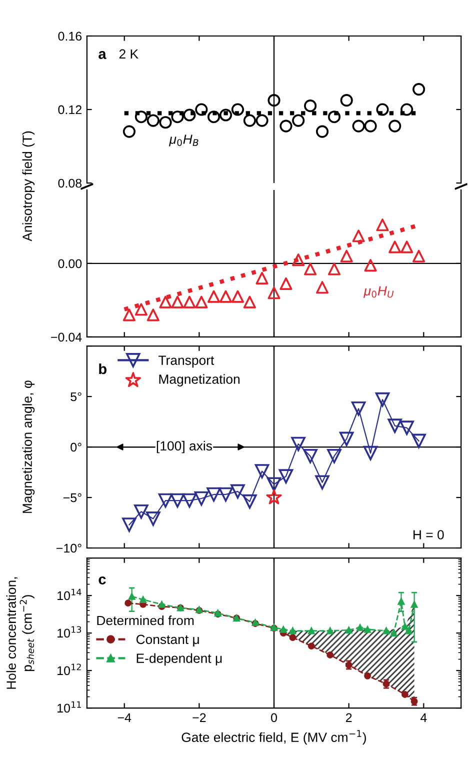 The height and width of the screenshot is (761, 470). What do you see at coordinates (183, 140) in the screenshot?
I see `annotation: μ$_{0}$H$_{B}$` at bounding box center [183, 140].